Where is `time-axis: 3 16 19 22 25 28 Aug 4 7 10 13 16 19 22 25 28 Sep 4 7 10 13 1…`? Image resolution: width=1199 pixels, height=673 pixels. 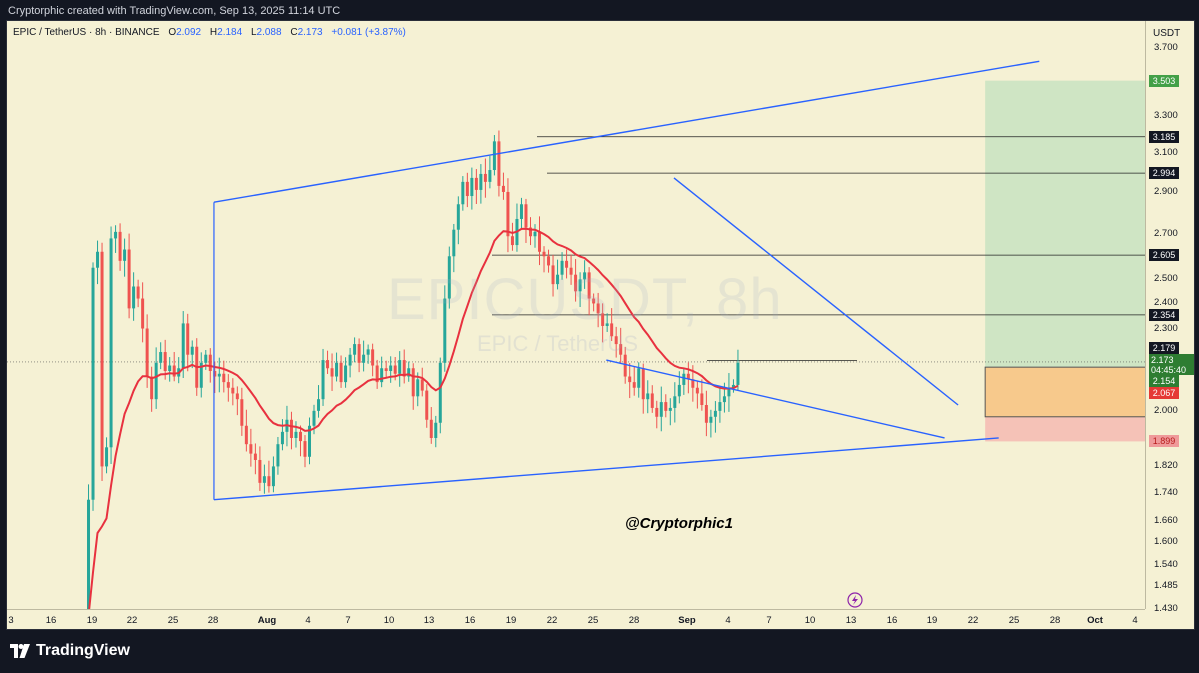 time-axis: 3 16 19 22 25 28 Aug 4 7 10 13 16 19 22 25 28 Sep 4 7 10 13 1… is located at coordinates (576, 619).